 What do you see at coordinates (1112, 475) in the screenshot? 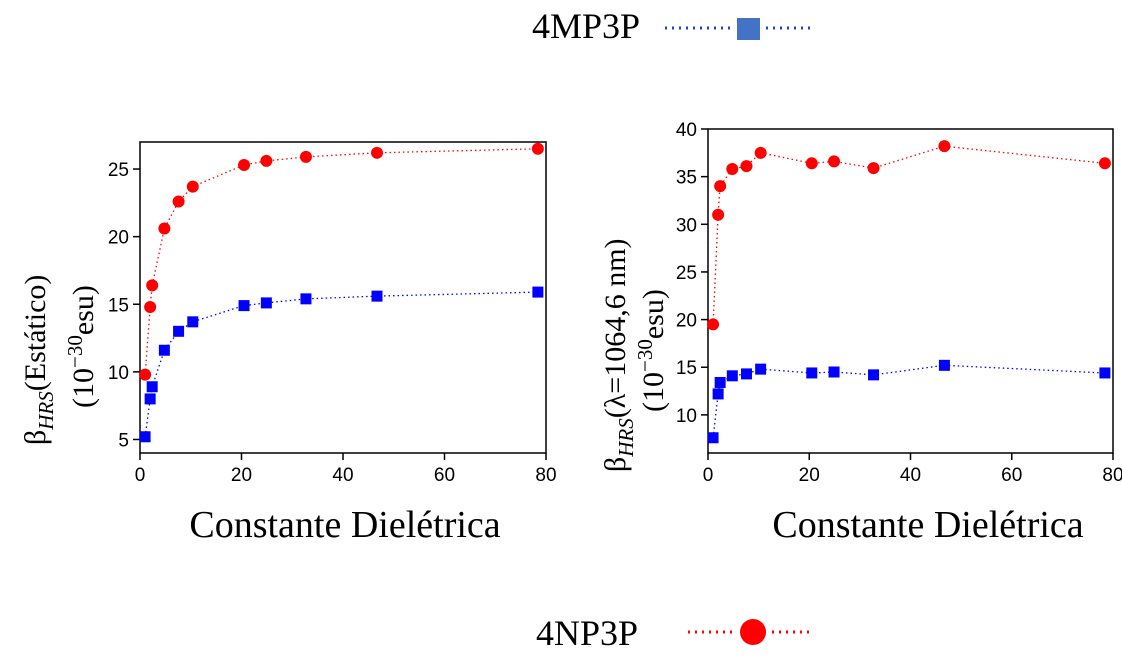
I see `chart-right-x-tick-label: 80` at bounding box center [1112, 475].